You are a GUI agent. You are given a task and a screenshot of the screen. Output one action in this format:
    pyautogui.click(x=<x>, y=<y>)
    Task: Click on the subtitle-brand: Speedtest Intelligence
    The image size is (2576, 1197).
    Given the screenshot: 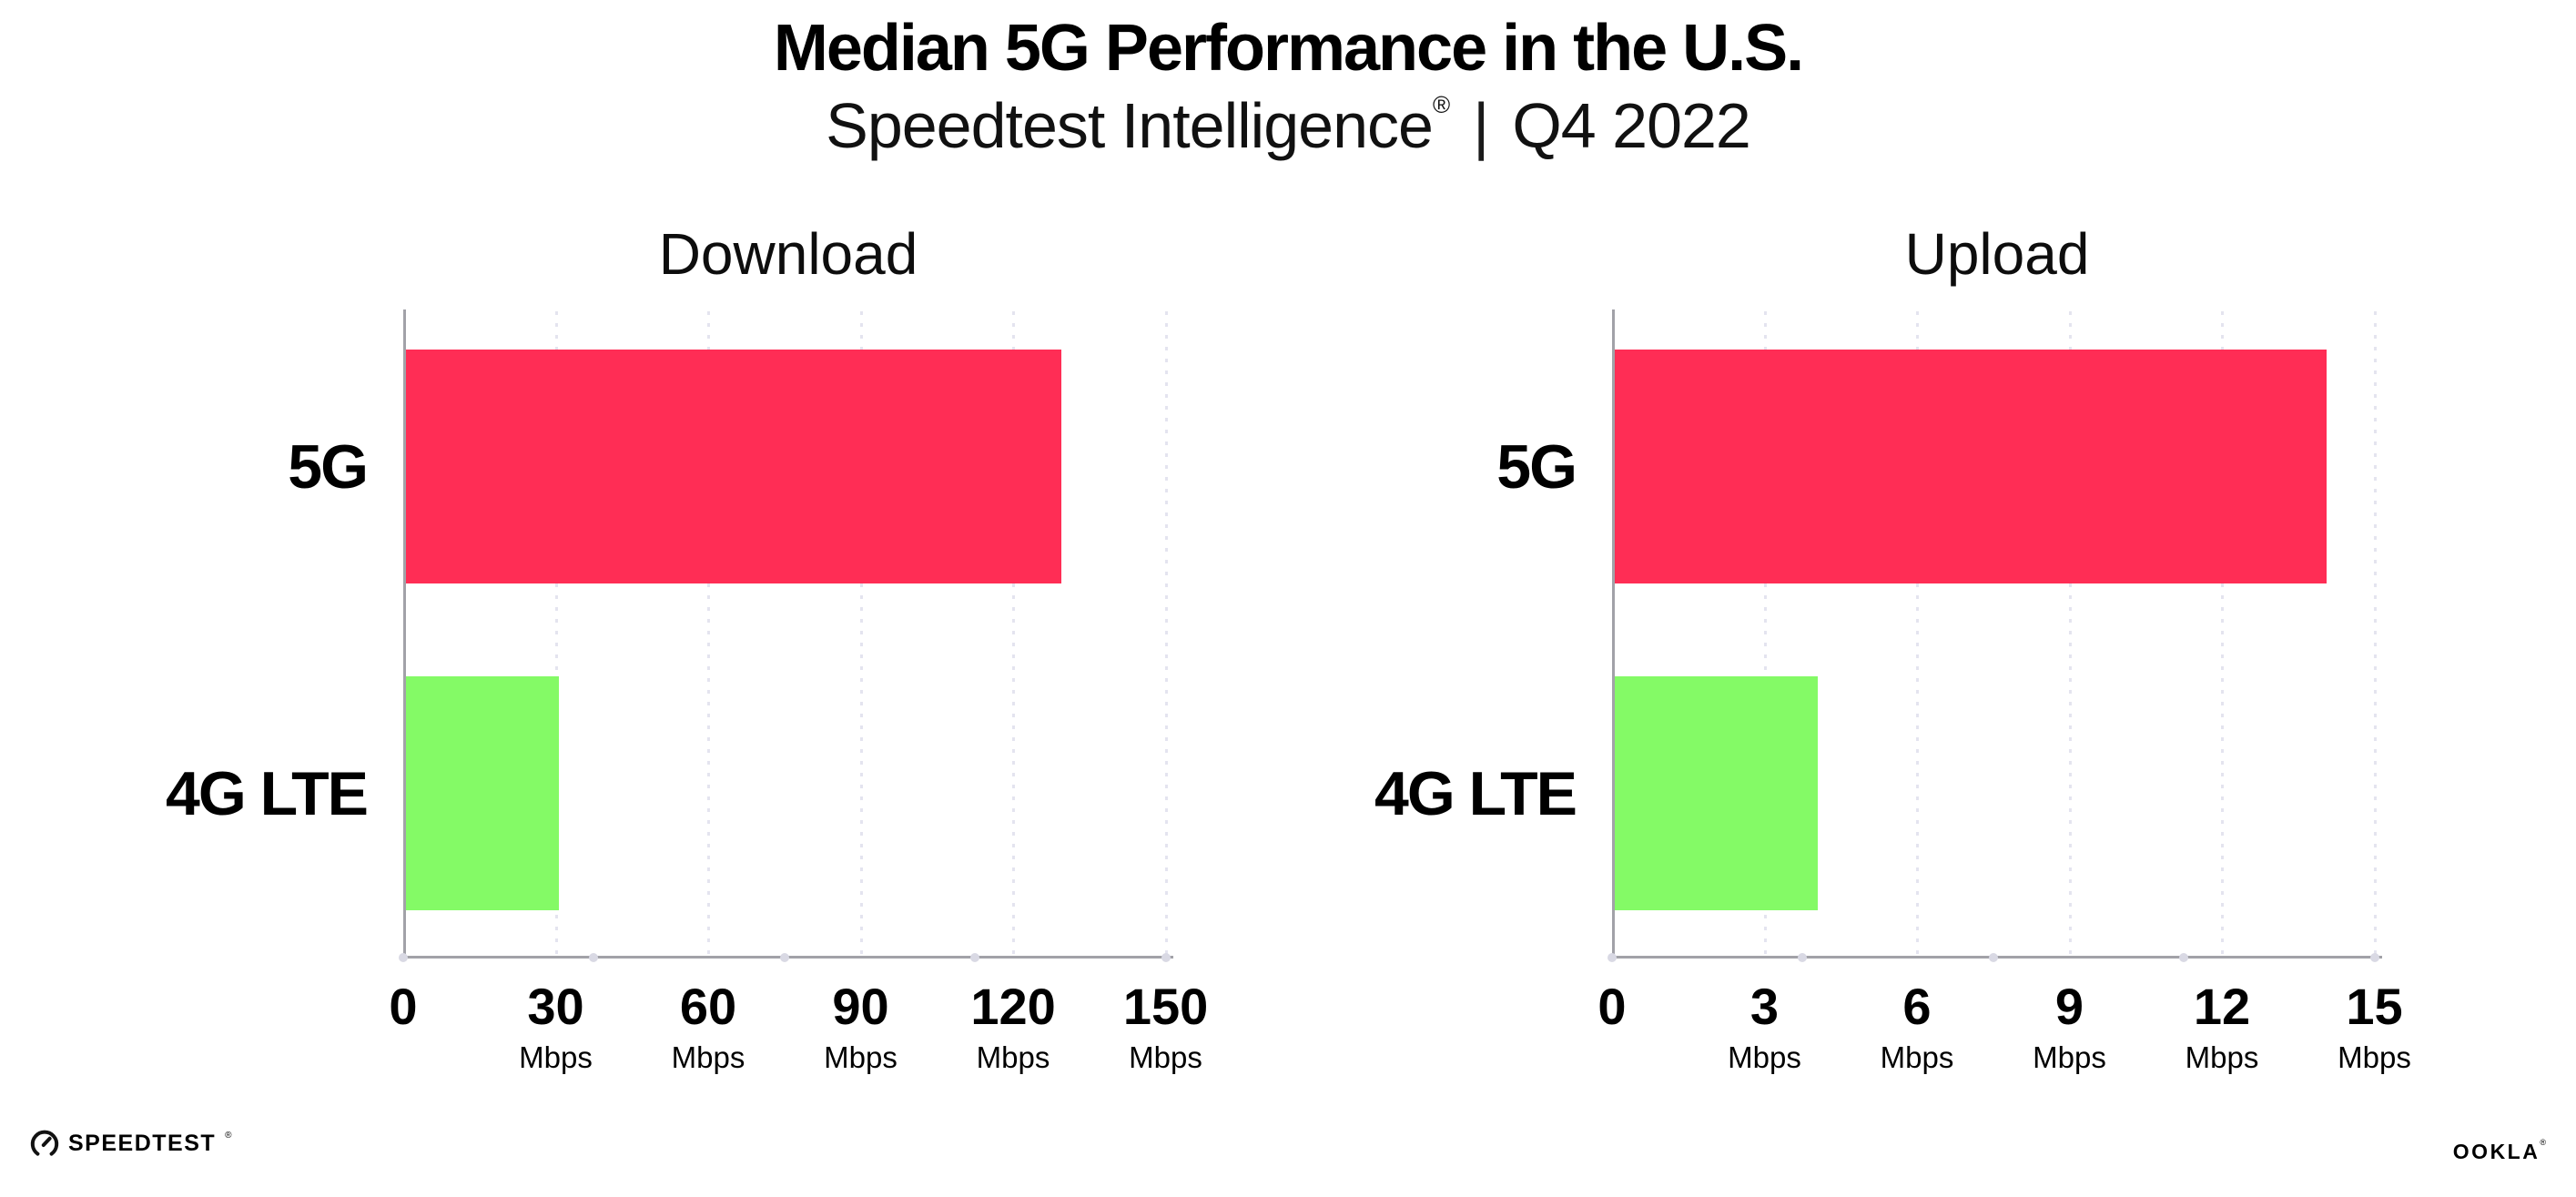 What is the action you would take?
    pyautogui.click(x=1130, y=126)
    